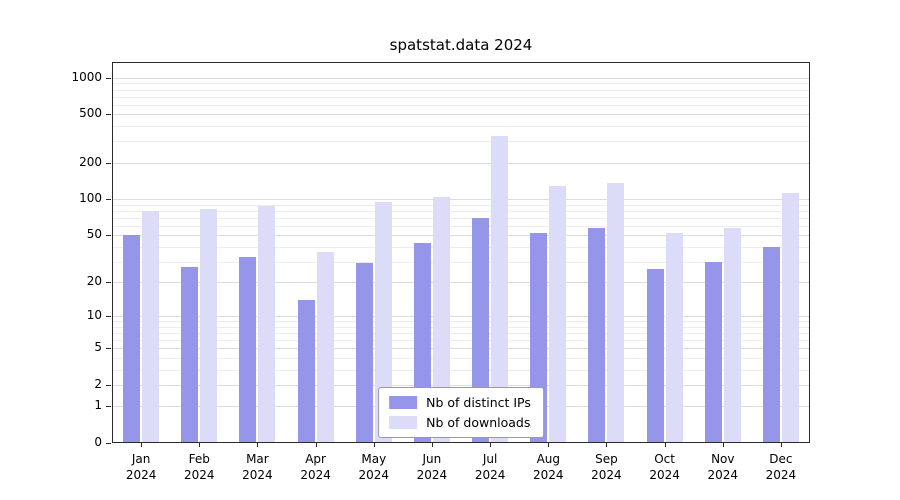 This screenshot has height=500, width=900. Describe the element at coordinates (723, 459) in the screenshot. I see `x-tick-label-month: Nov` at that location.